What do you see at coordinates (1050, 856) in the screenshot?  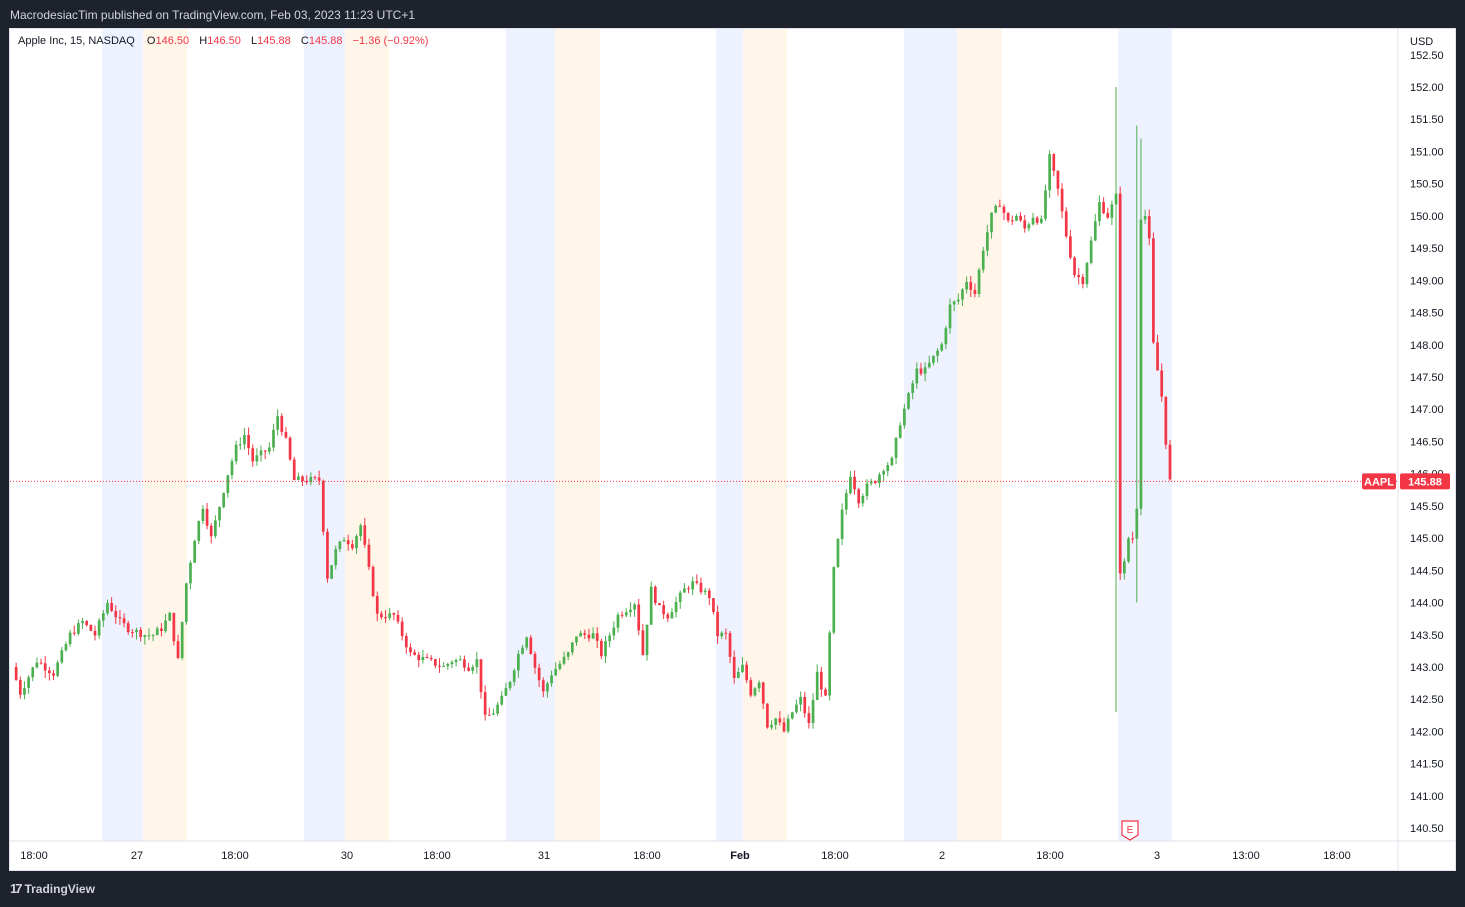 I see `x-tick-label: 18:00` at bounding box center [1050, 856].